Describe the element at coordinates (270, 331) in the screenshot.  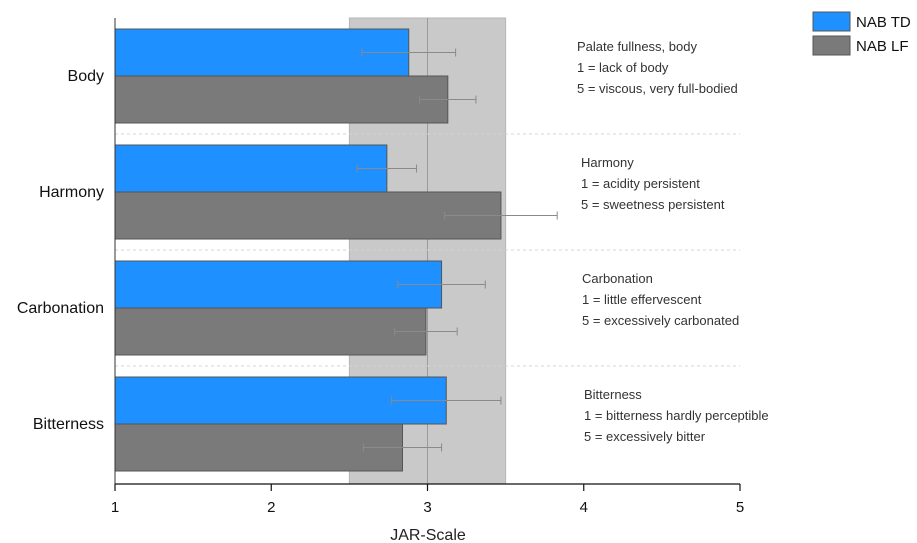
I see `bar-nab-lf-carbonation` at that location.